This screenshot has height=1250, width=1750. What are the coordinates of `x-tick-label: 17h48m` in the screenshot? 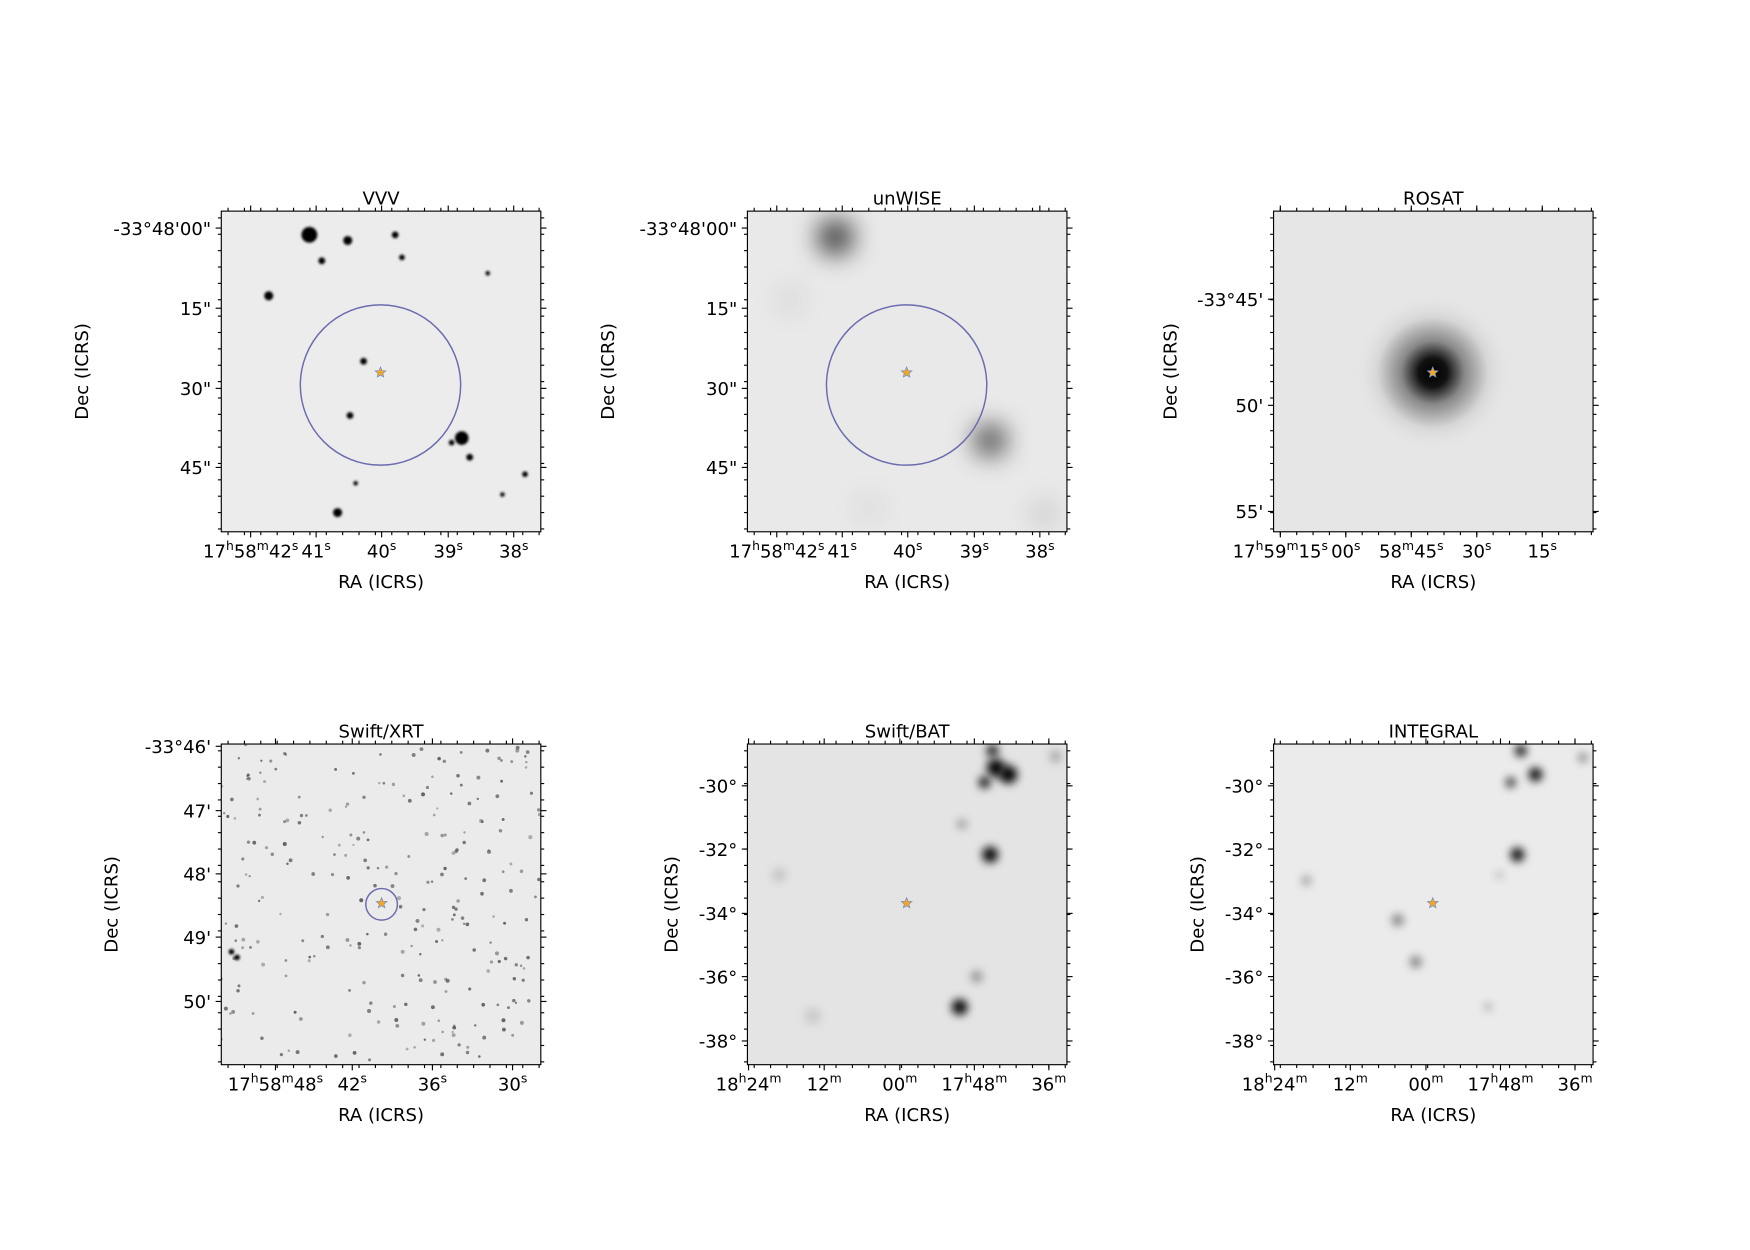 It's located at (1501, 1083).